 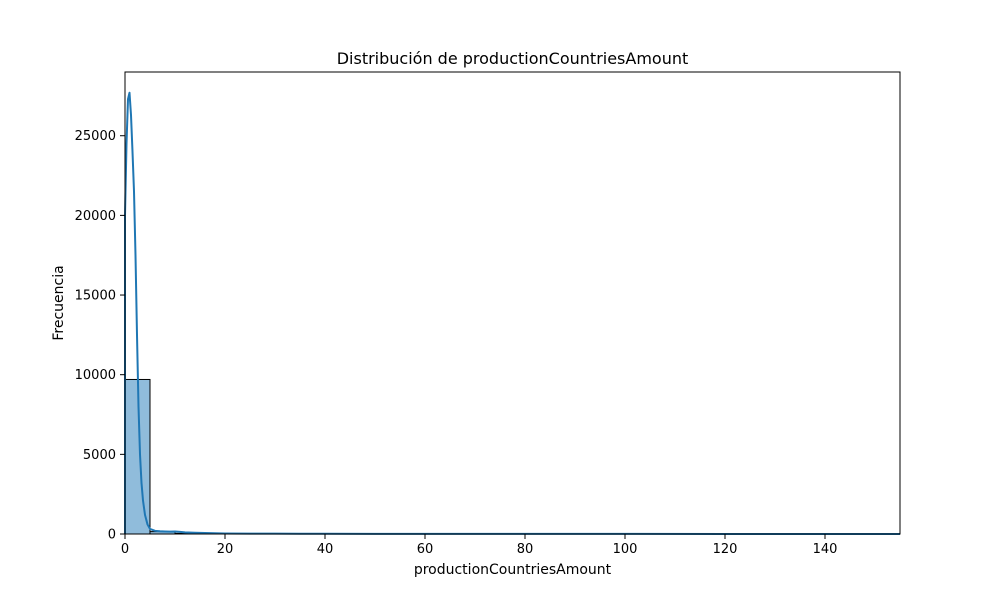 I want to click on x-tick-label: 20, so click(x=225, y=549).